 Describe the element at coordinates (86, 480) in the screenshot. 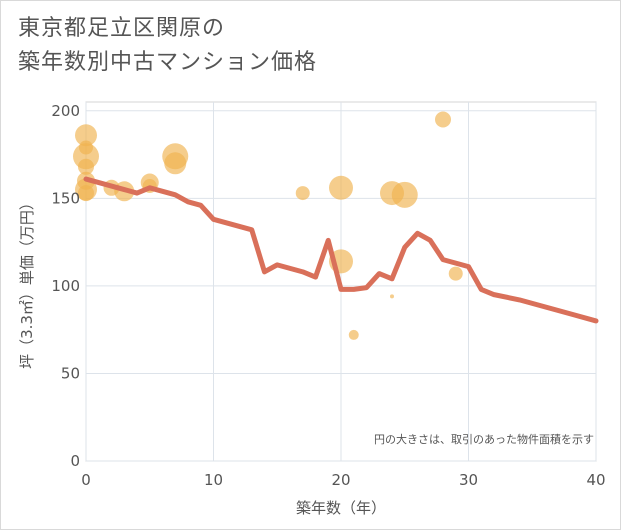

I see `x-tick-label: 0` at that location.